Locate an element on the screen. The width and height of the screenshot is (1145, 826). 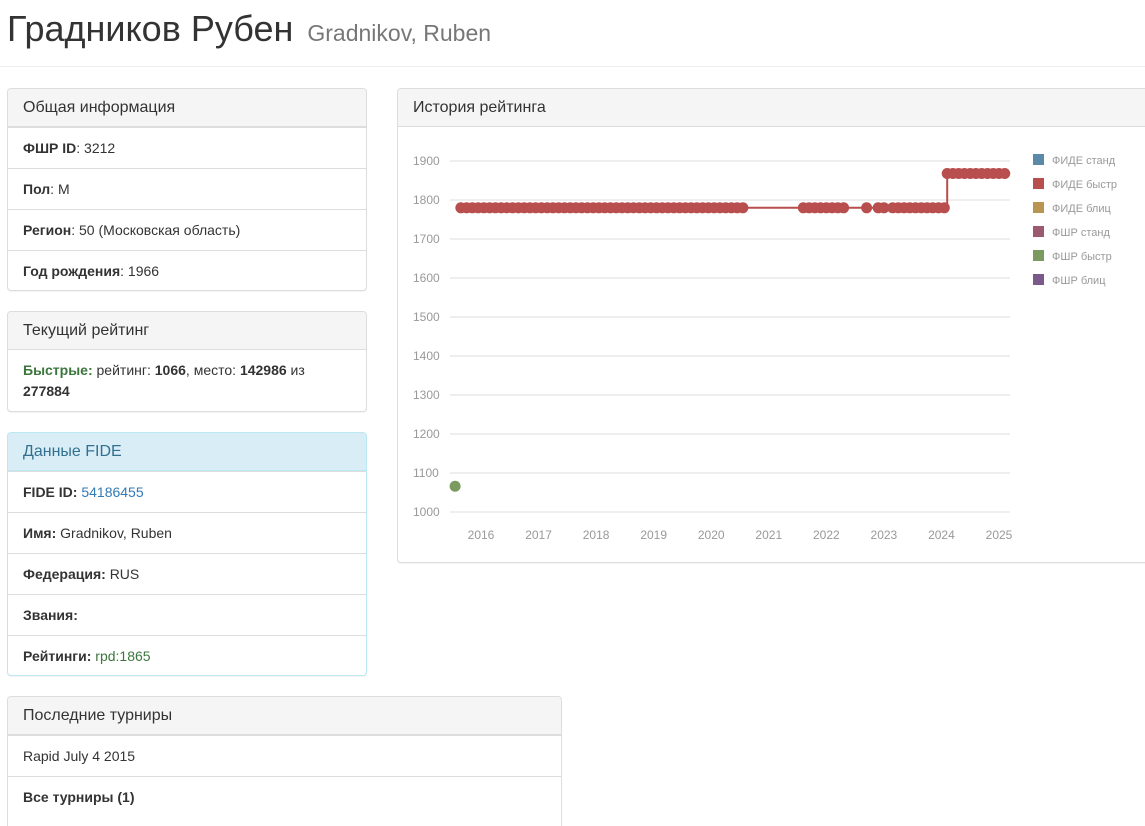
y-tick-label: 1400 is located at coordinates (426, 356).